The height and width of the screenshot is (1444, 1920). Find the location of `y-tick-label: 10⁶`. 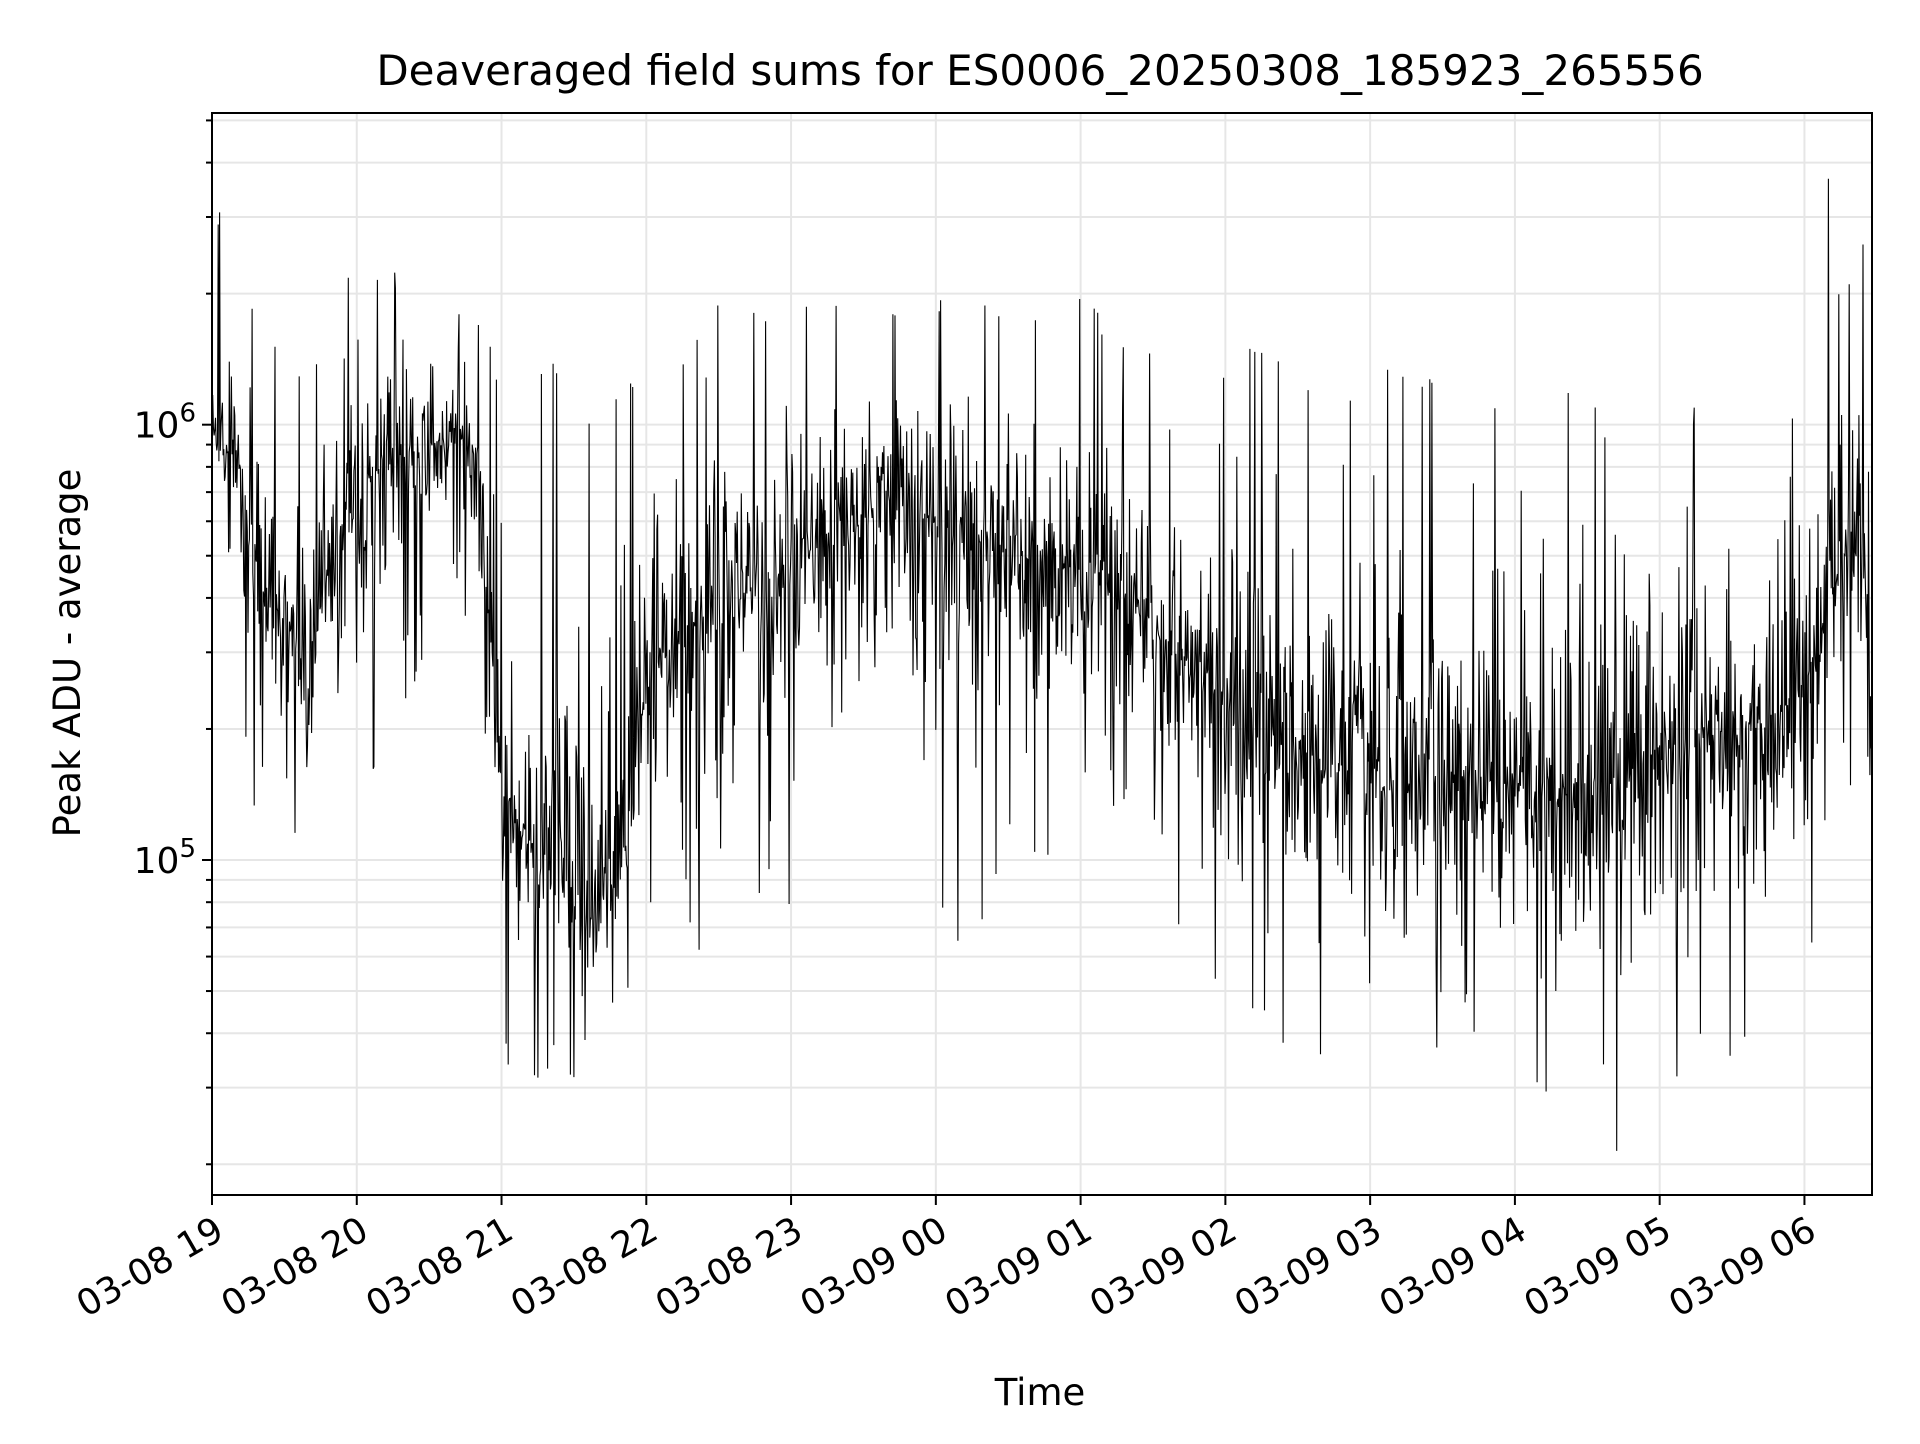

y-tick-label: 10⁶ is located at coordinates (165, 423).